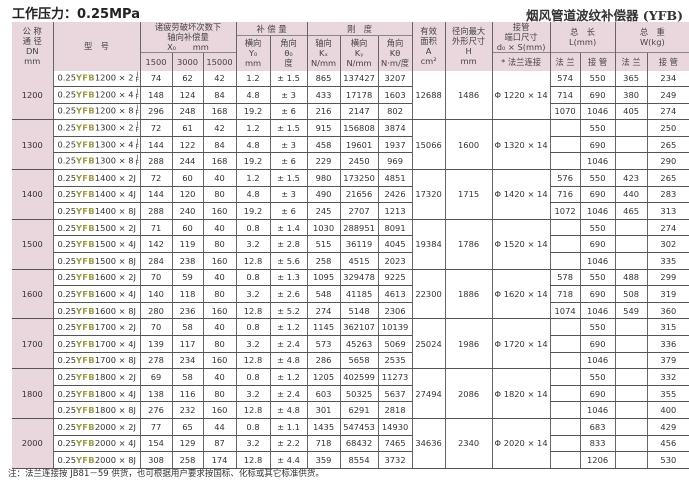  Describe the element at coordinates (187, 460) in the screenshot. I see `axial-comp-3000: 258` at that location.